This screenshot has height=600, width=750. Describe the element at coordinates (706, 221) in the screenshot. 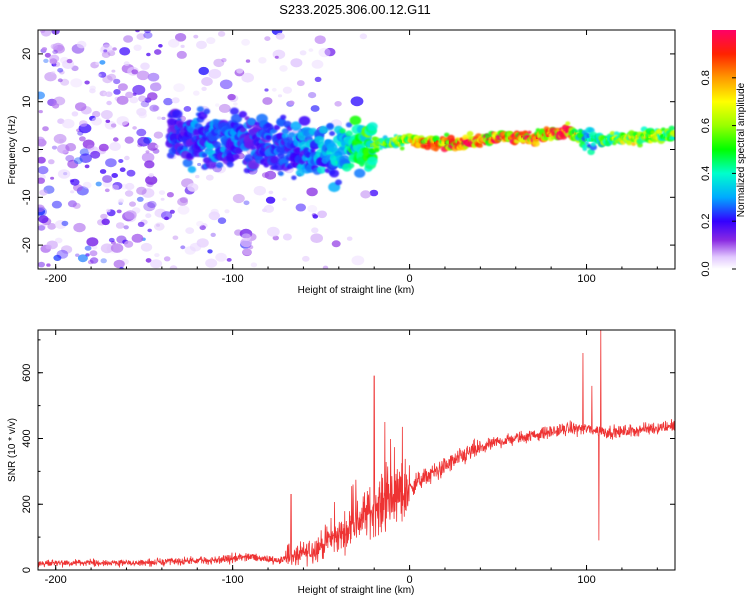

I see `colorbar-tick-label: 0.2` at that location.